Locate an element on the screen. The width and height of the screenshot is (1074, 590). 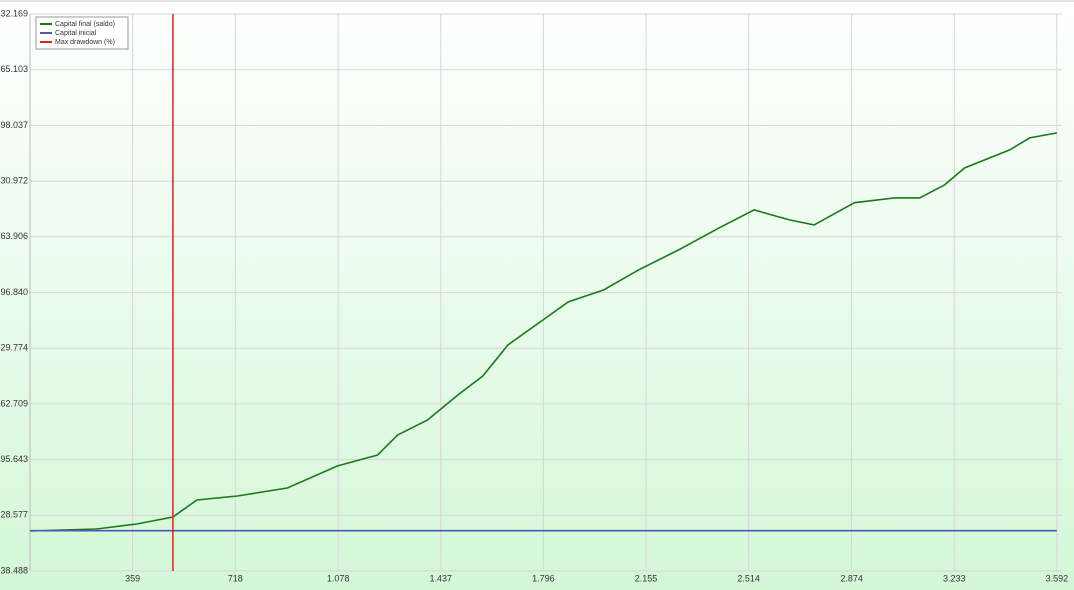
x-tick-label: 718 is located at coordinates (235, 578).